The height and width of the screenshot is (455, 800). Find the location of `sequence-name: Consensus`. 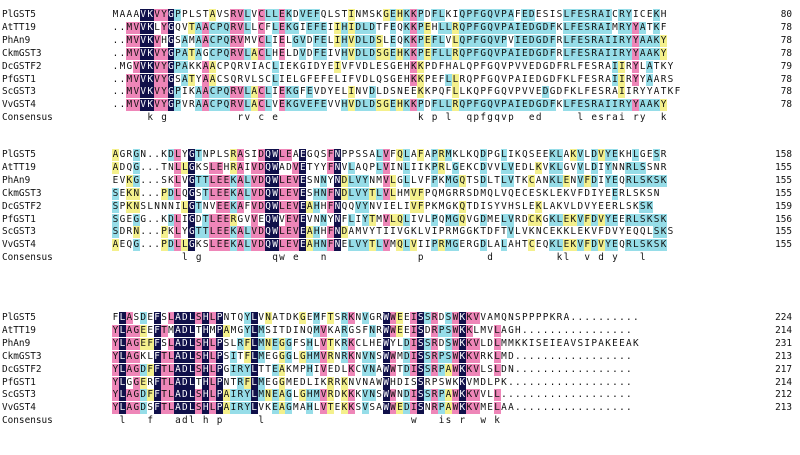

sequence-name: Consensus is located at coordinates (27, 421).